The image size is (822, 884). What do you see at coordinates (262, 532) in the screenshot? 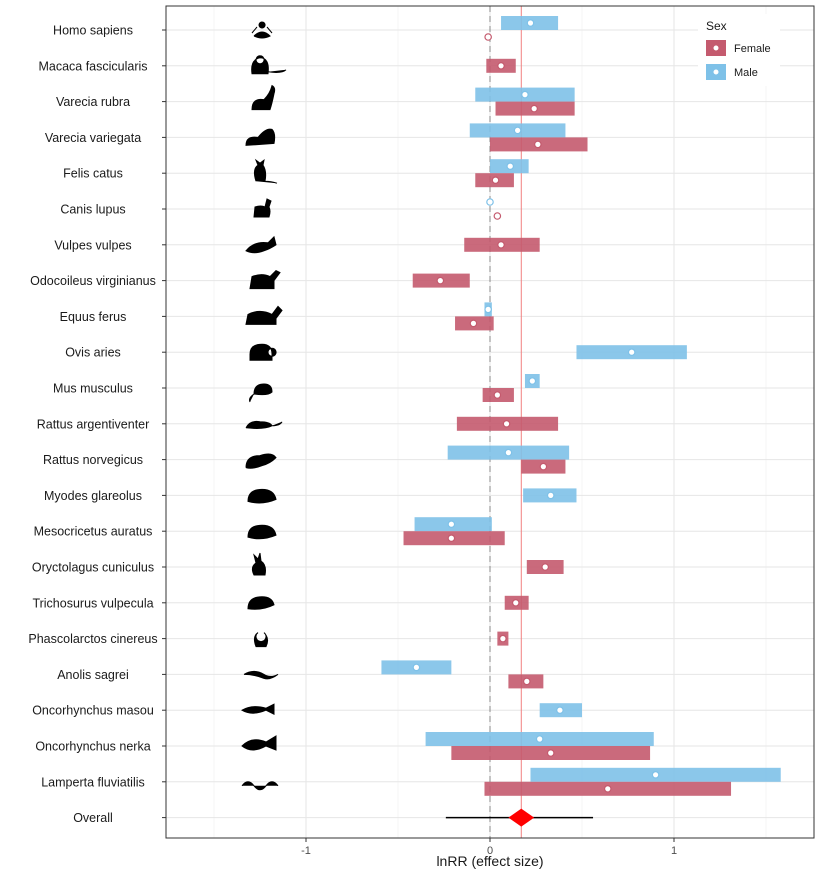
I see `hamster-icon` at bounding box center [262, 532].